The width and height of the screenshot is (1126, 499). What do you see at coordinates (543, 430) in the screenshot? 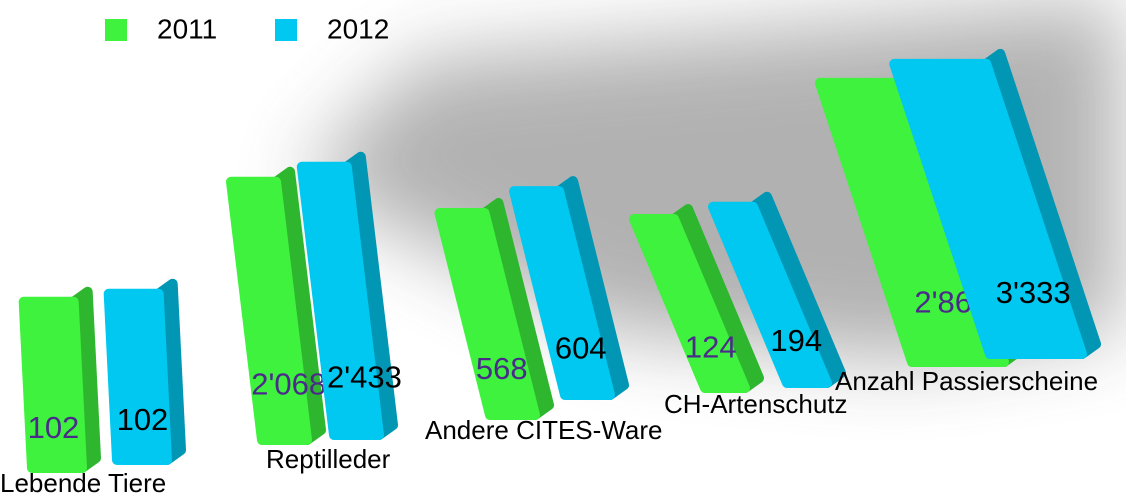
I see `category-label: Andere CITES-Ware` at bounding box center [543, 430].